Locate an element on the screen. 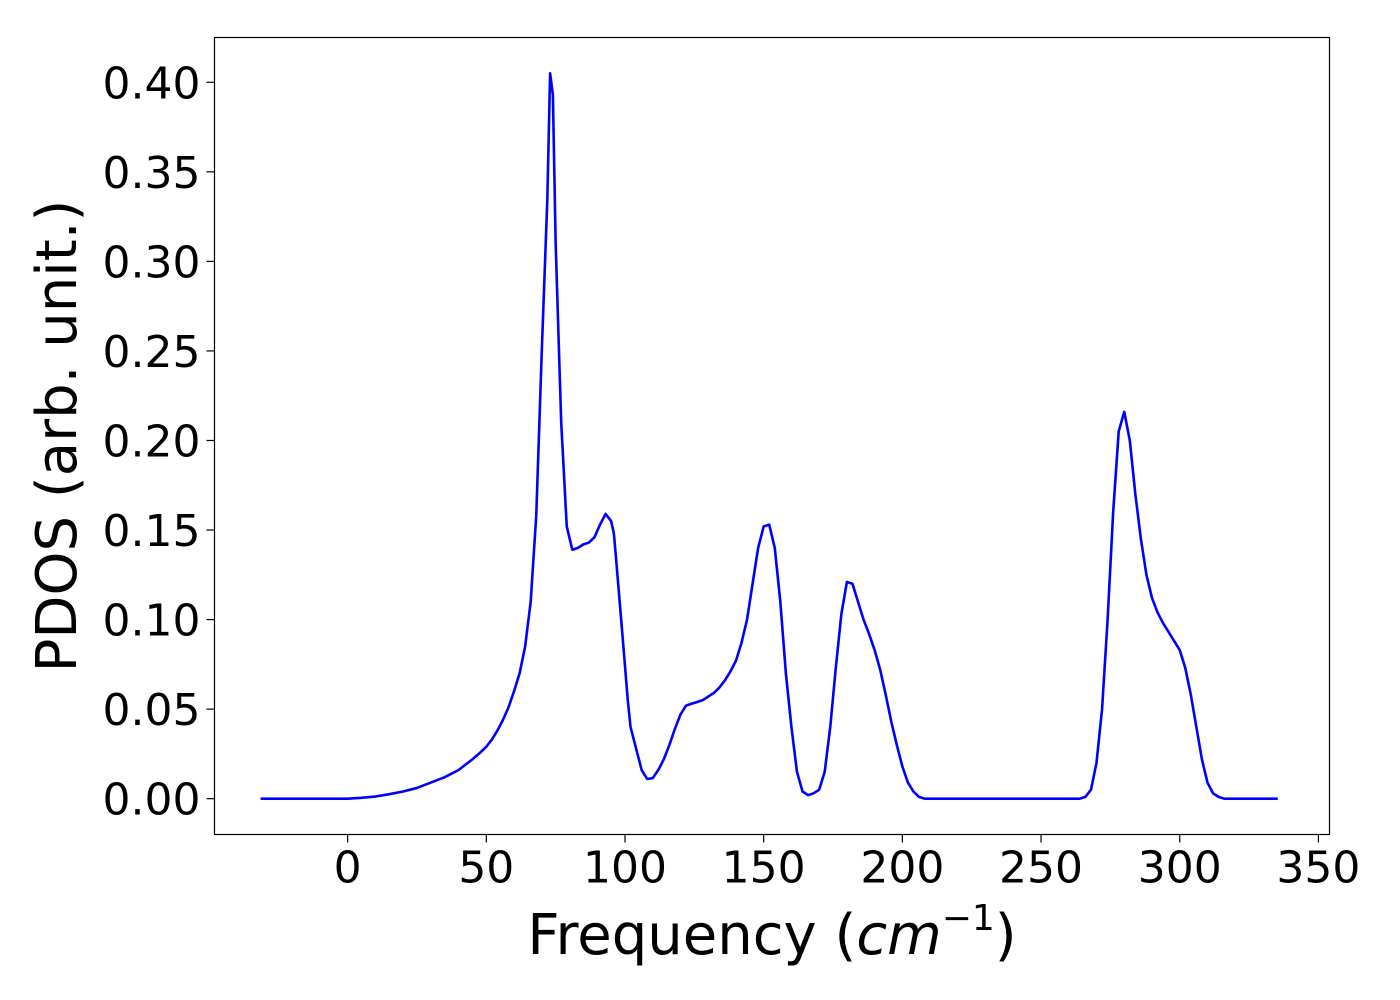  x-tick-label: 300 is located at coordinates (1180, 868).